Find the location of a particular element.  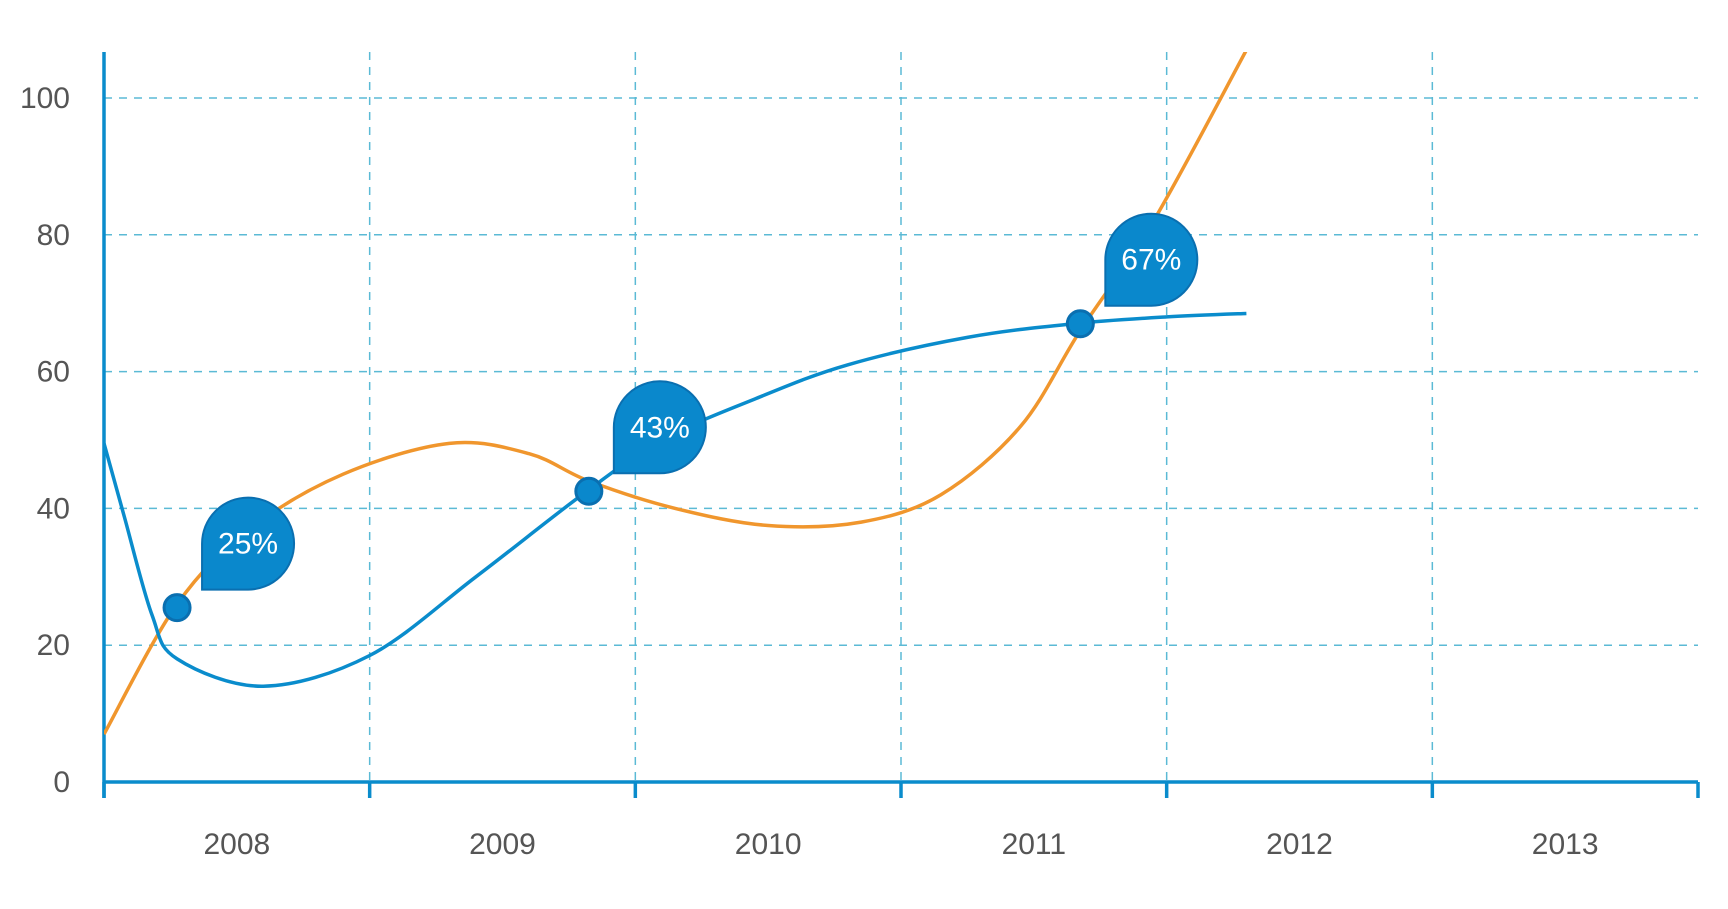

callout-3: 67% is located at coordinates (1132, 275).